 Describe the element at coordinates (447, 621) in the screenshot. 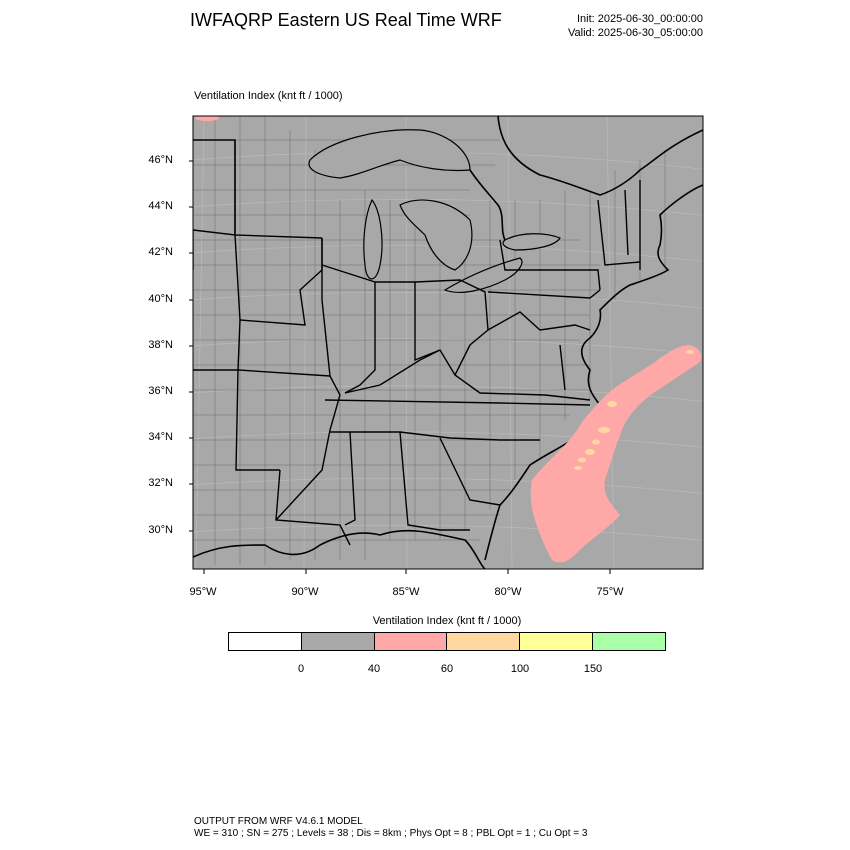

I see `colorbar-title: Ventilation Index (knt ft / 1000)` at that location.